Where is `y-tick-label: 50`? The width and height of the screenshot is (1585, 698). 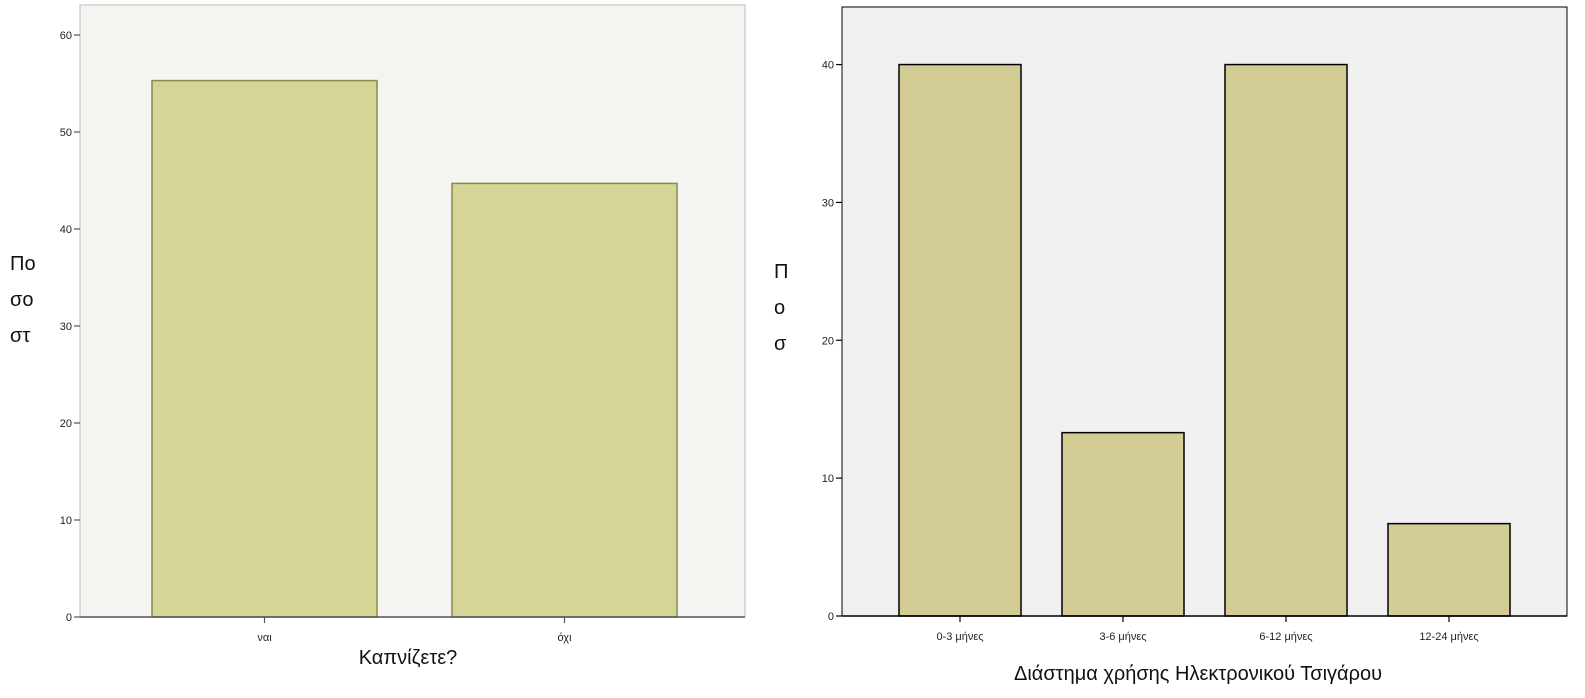
y-tick-label: 50 is located at coordinates (66, 133).